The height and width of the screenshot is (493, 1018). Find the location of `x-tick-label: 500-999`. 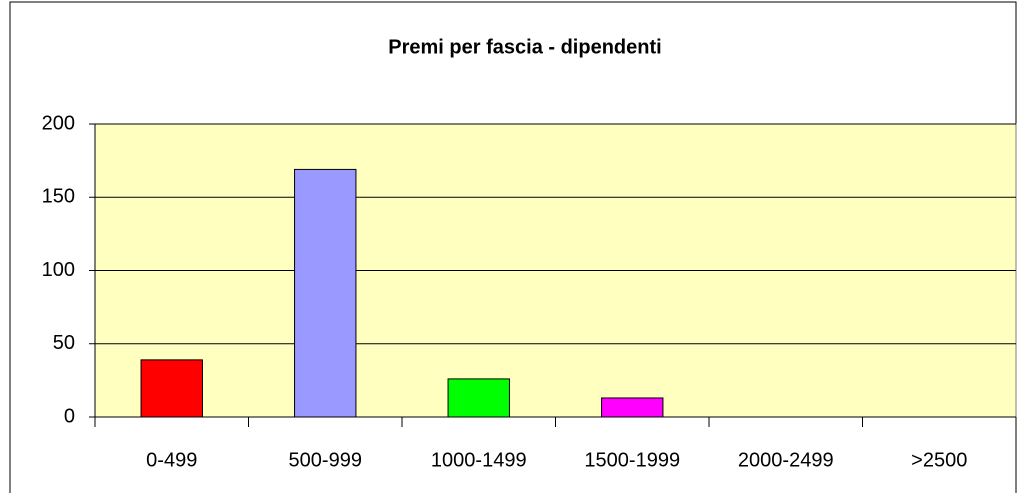

x-tick-label: 500-999 is located at coordinates (325, 460).